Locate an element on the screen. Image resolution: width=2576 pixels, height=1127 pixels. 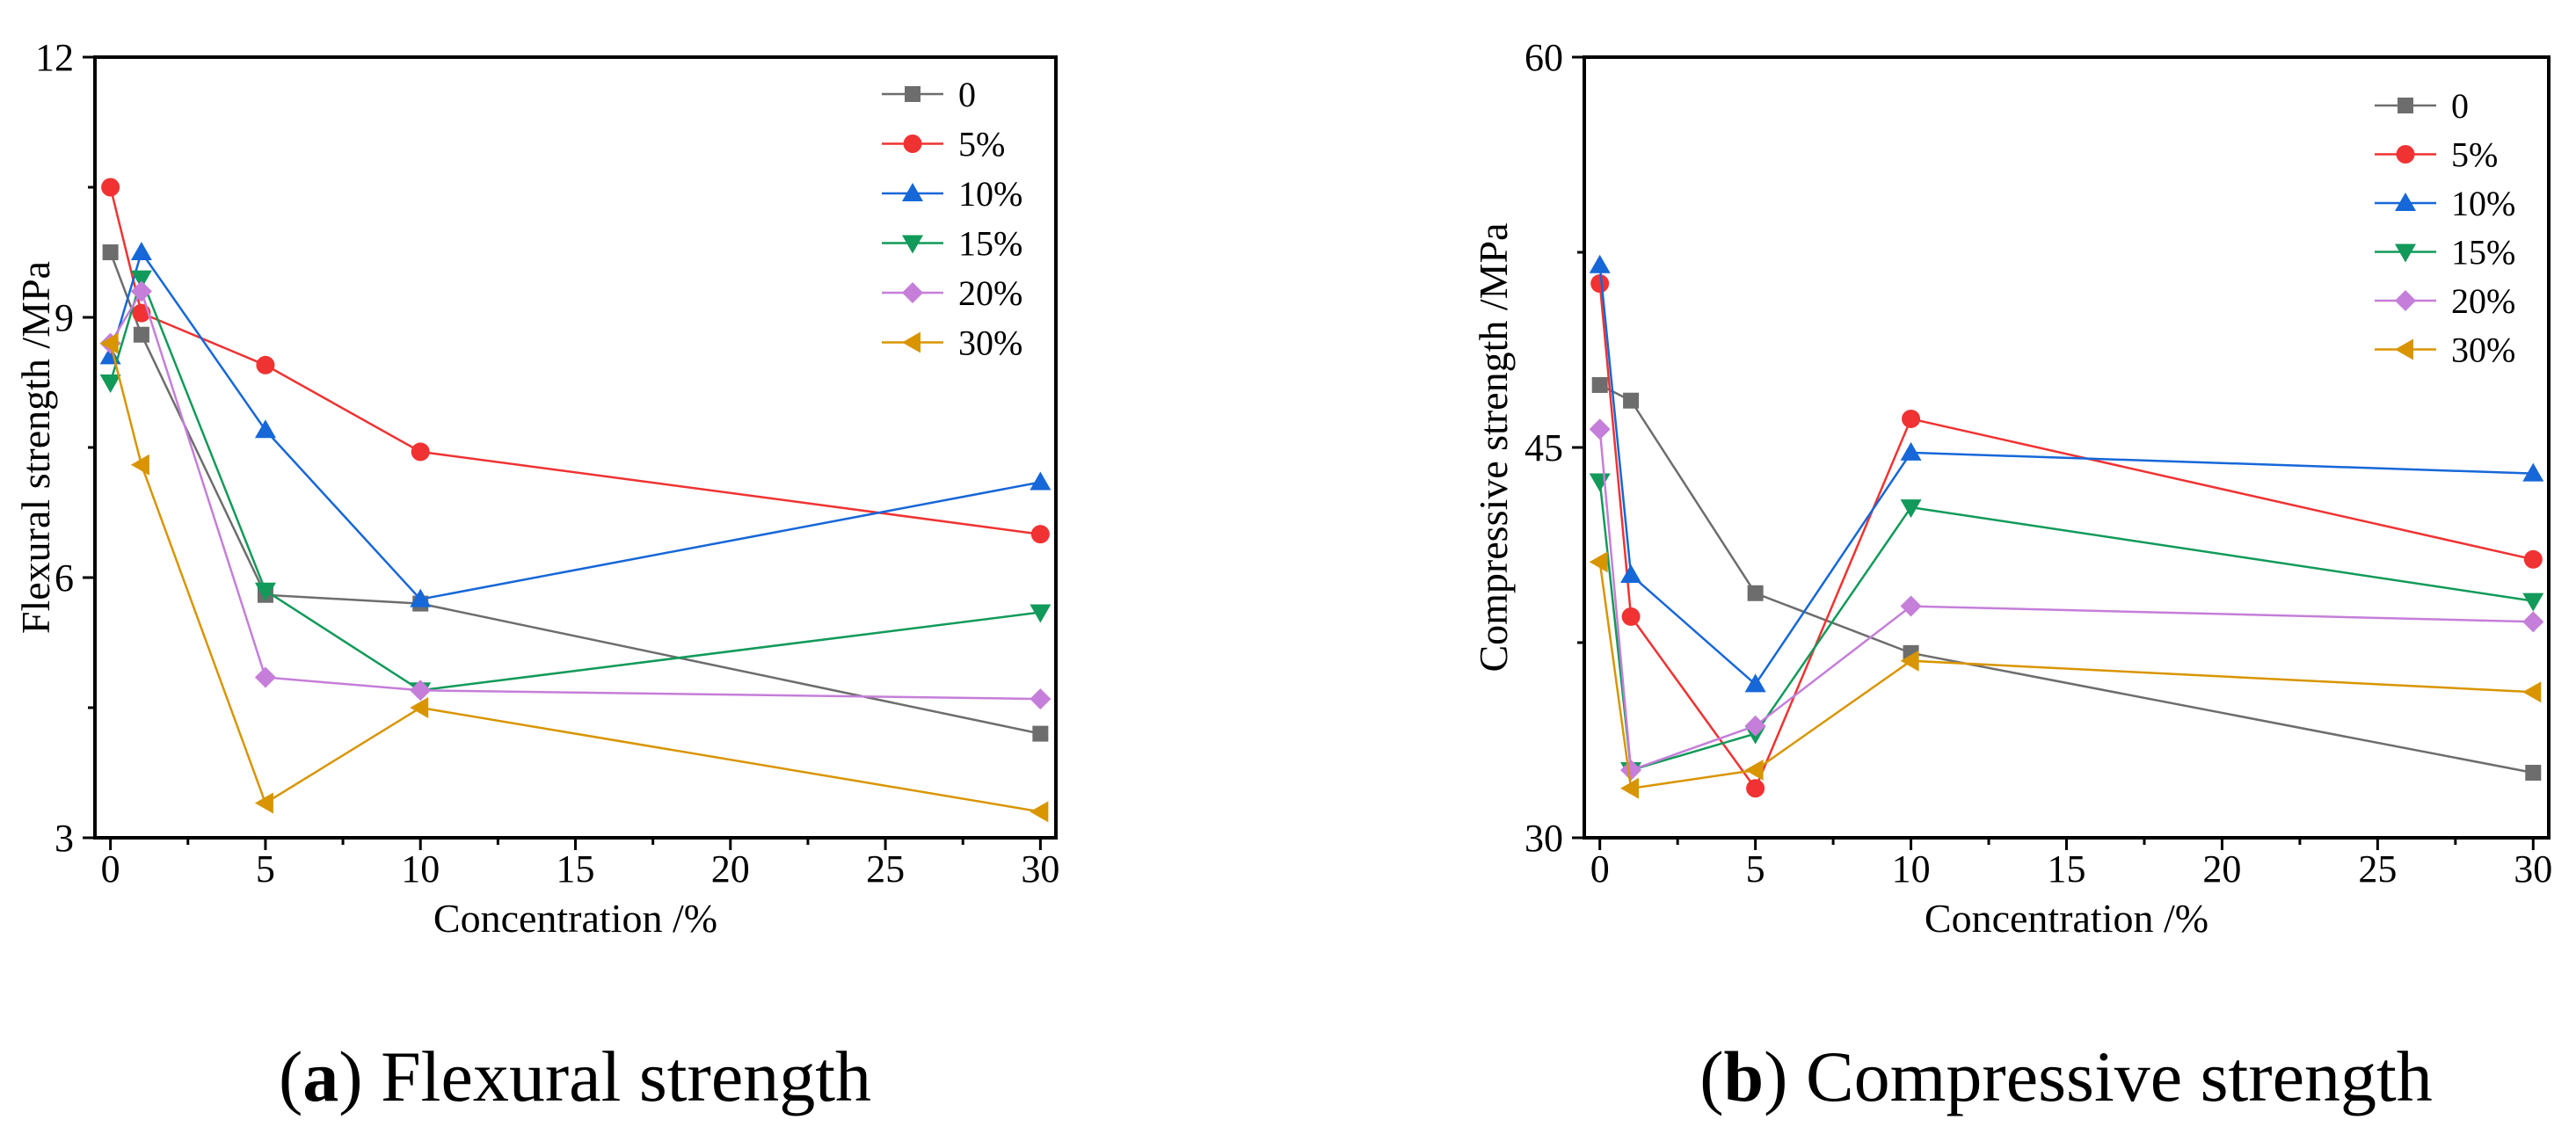
series-30pct is located at coordinates (2065, 675).